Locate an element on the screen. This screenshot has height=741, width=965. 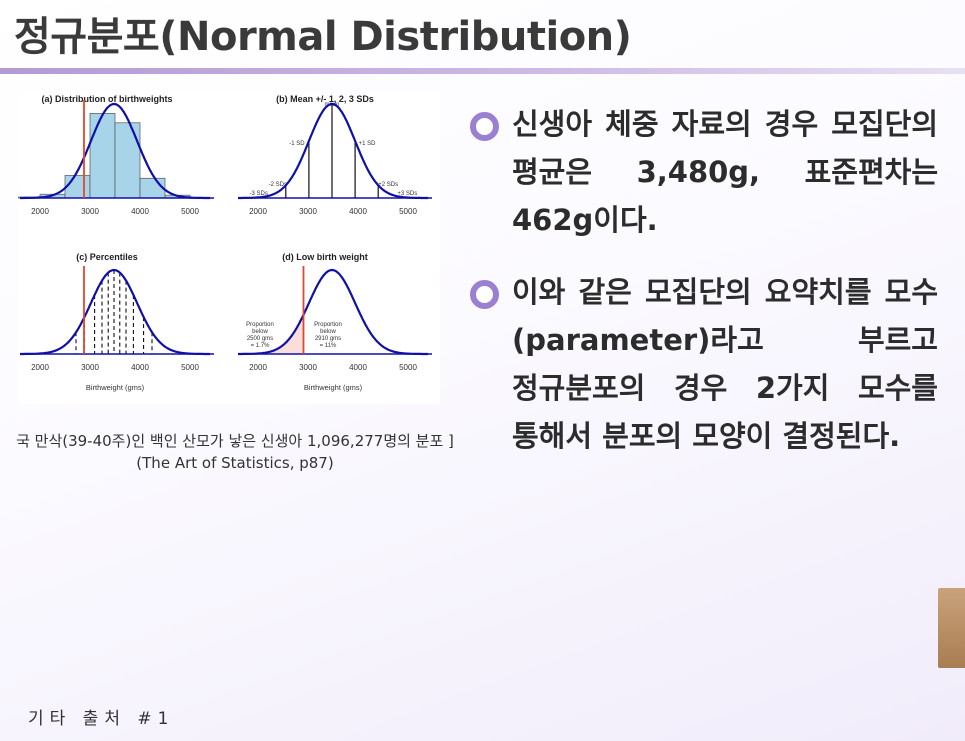
plus-2sd-label: +2 SDs is located at coordinates (388, 185).